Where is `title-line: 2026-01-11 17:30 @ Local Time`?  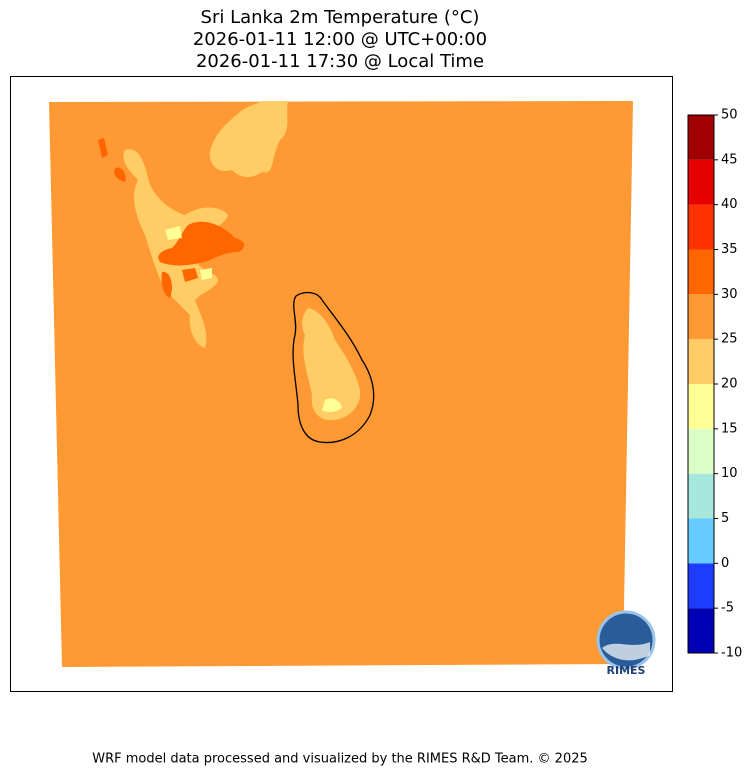 title-line: 2026-01-11 17:30 @ Local Time is located at coordinates (340, 61).